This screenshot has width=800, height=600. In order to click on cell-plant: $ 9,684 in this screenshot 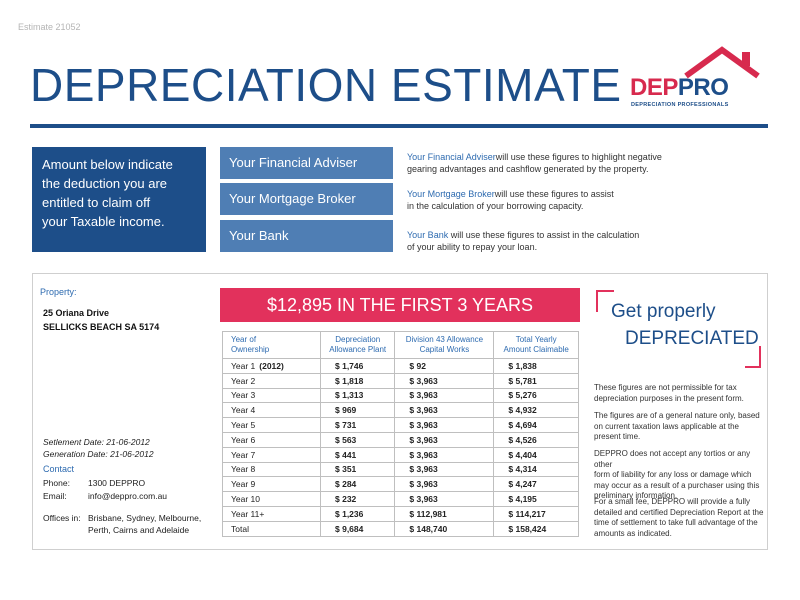, I will do `click(357, 528)`.